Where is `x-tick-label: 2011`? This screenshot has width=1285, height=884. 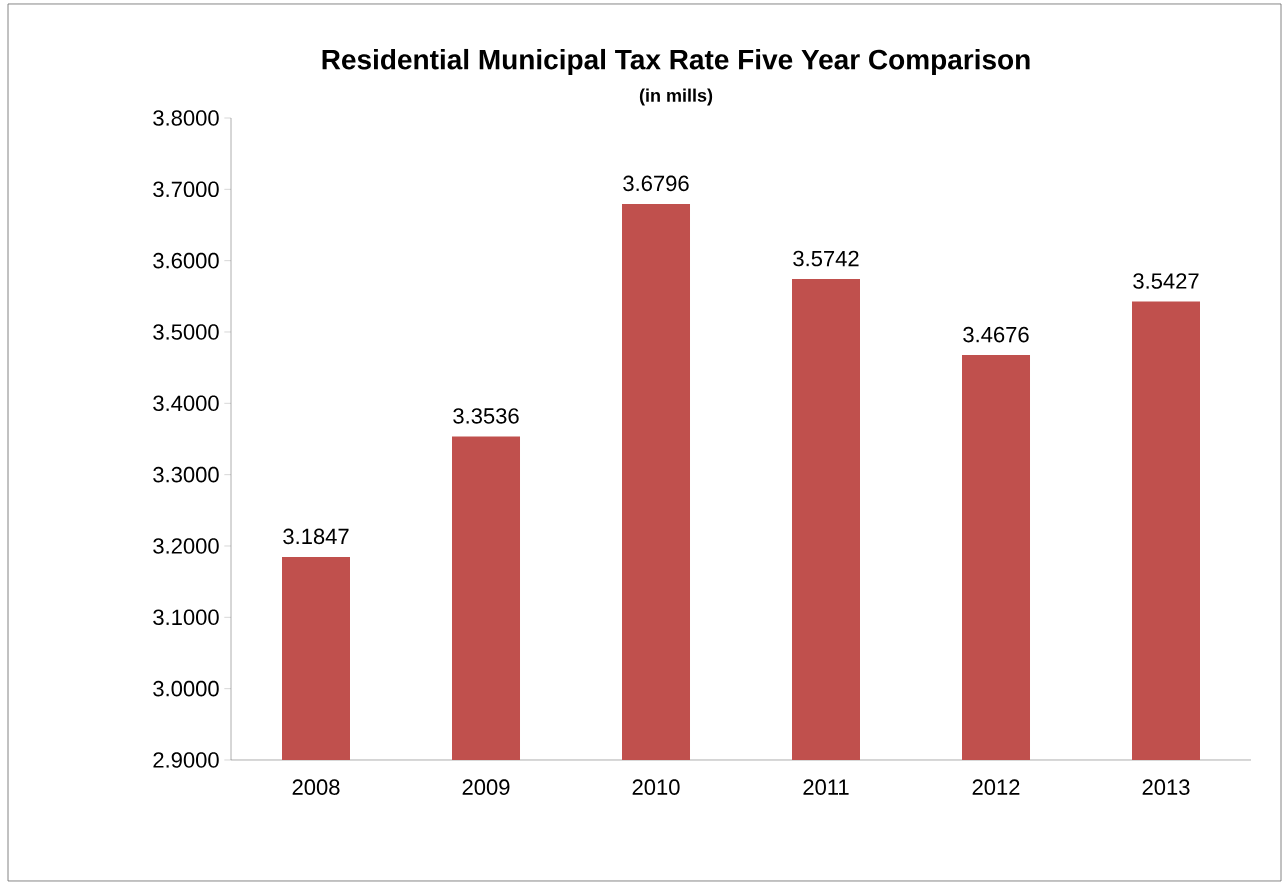 x-tick-label: 2011 is located at coordinates (826, 787).